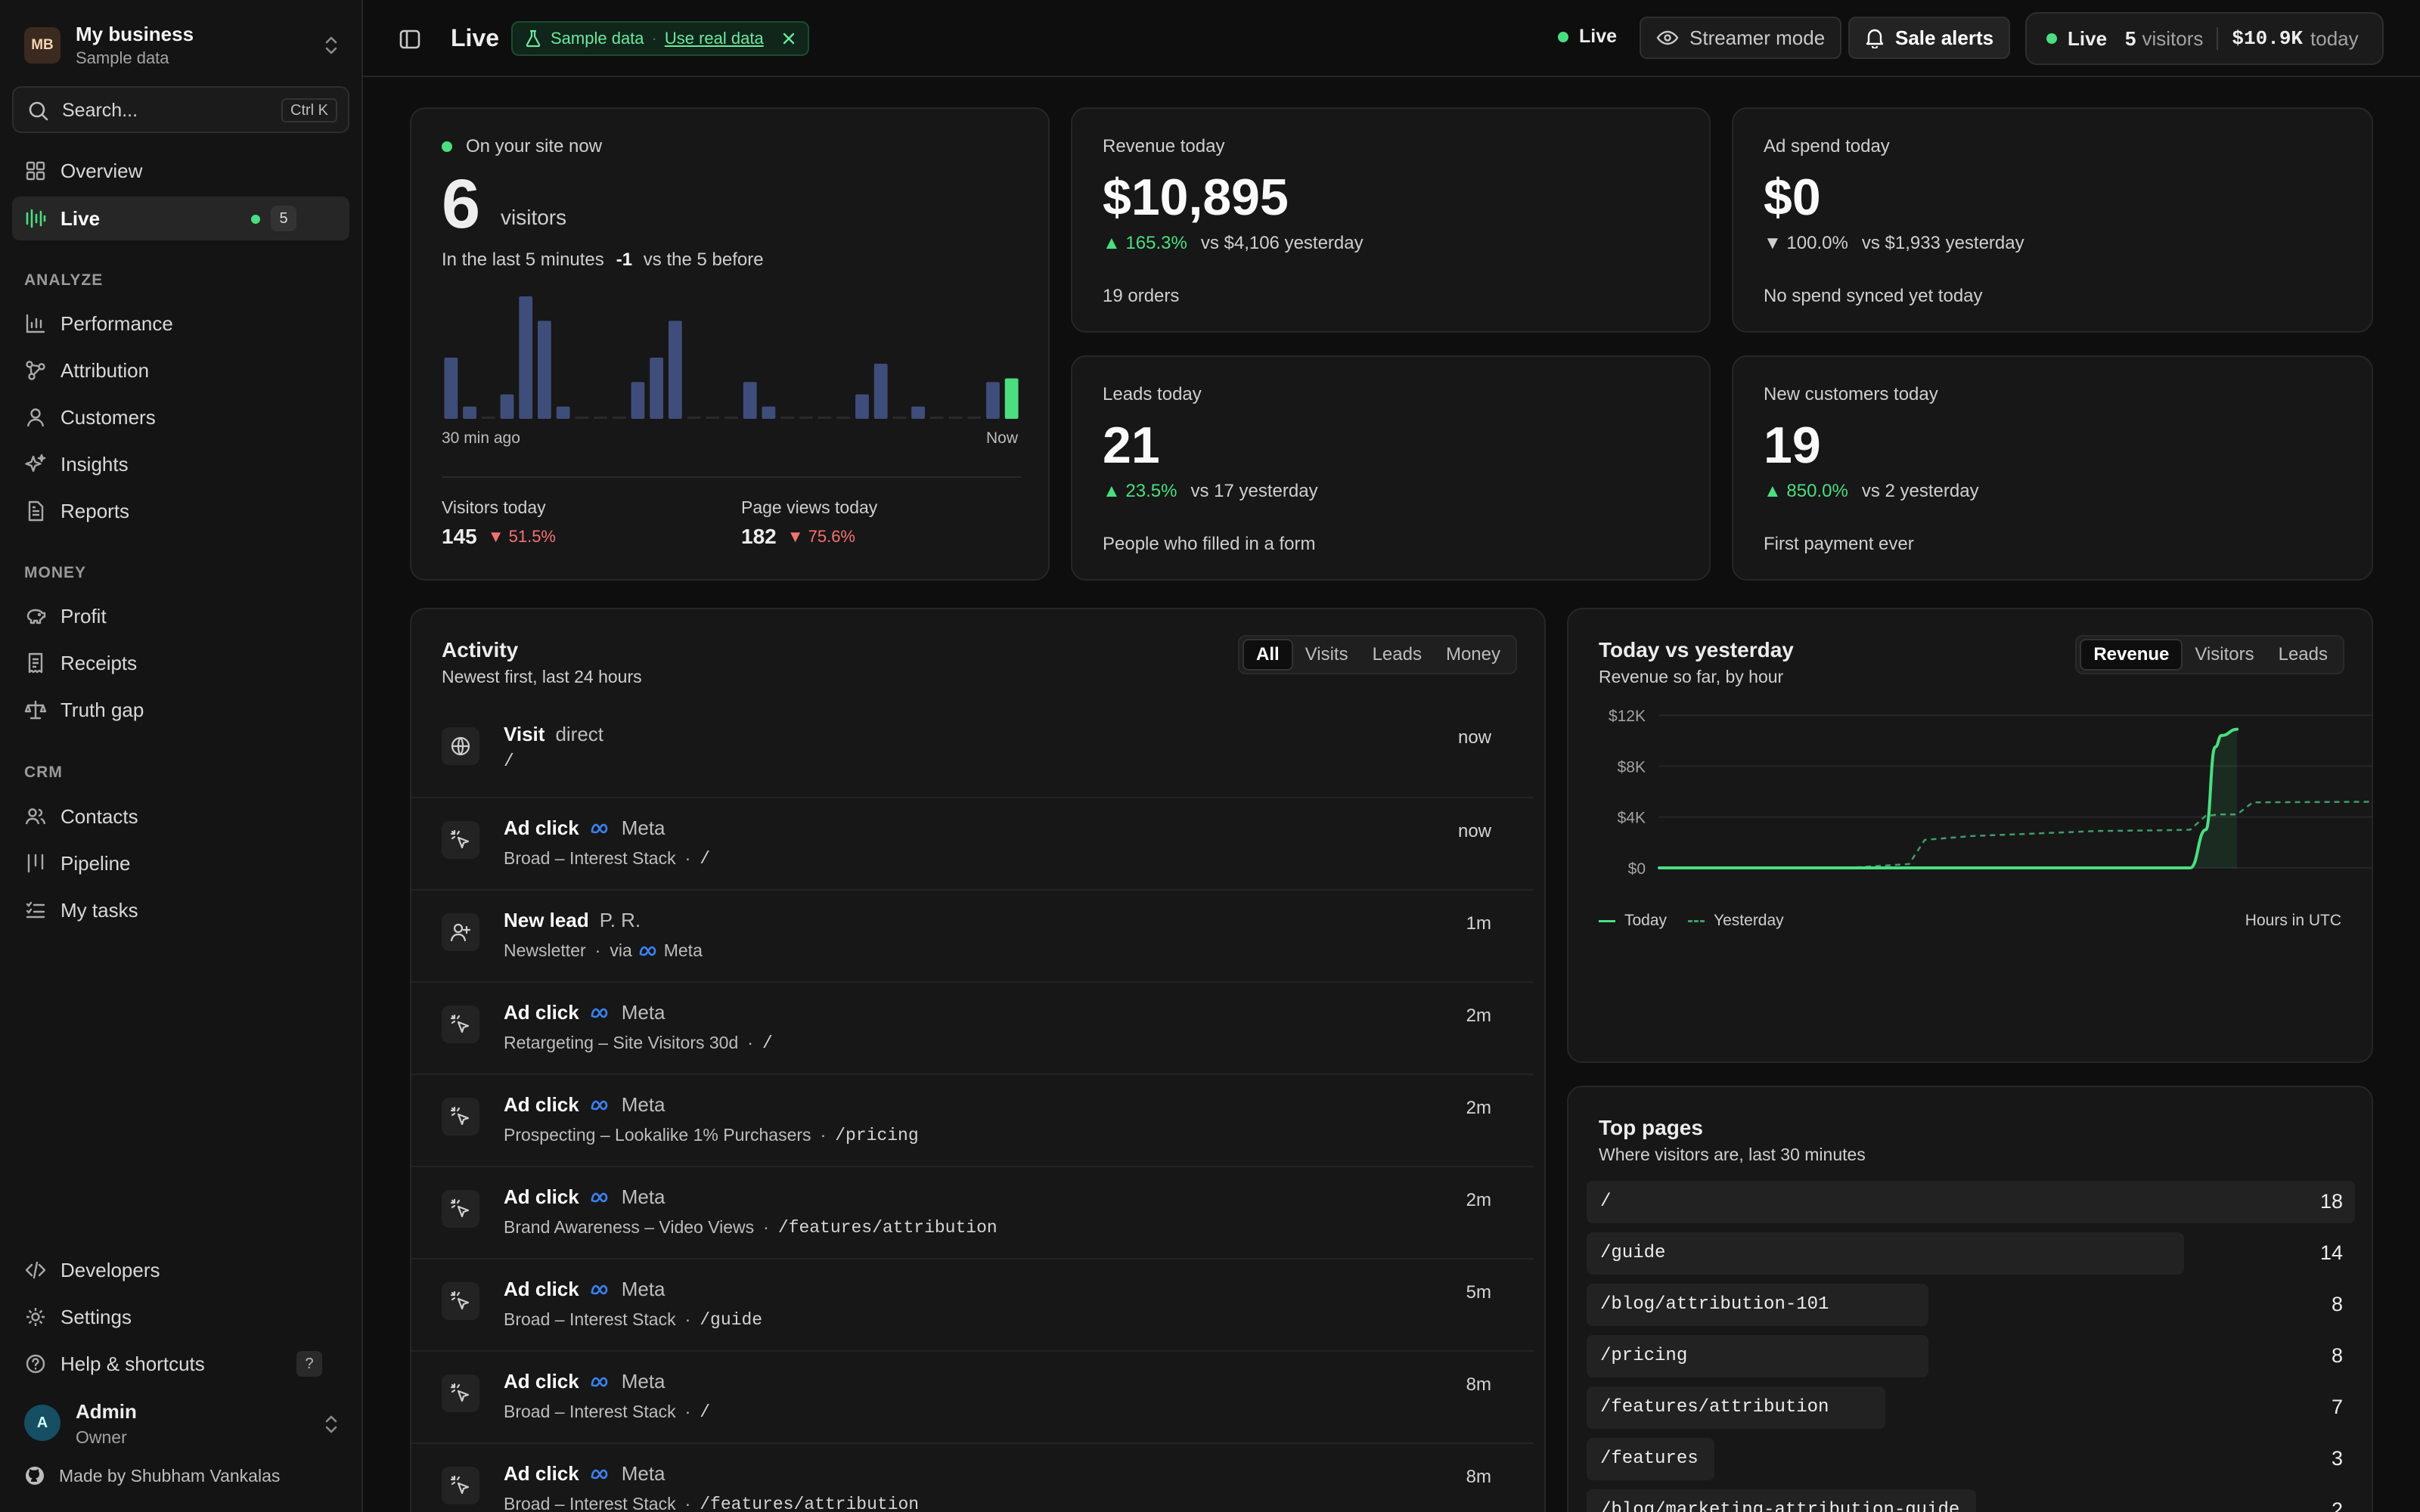  What do you see at coordinates (1971, 1500) in the screenshot?
I see `top-page-row: /blog/marketing-attribution-guide 2` at bounding box center [1971, 1500].